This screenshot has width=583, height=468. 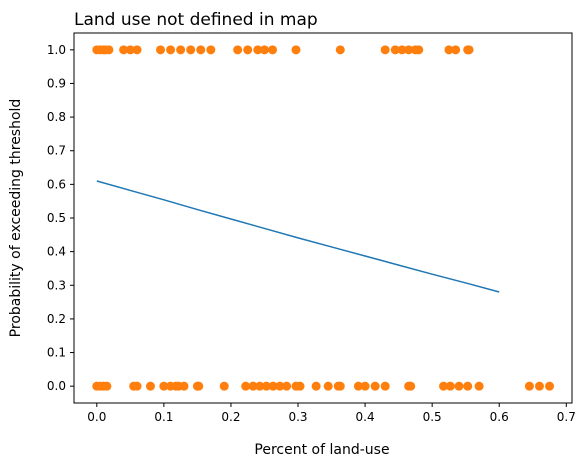 What do you see at coordinates (163, 417) in the screenshot?
I see `x-tick-label: 0.1` at bounding box center [163, 417].